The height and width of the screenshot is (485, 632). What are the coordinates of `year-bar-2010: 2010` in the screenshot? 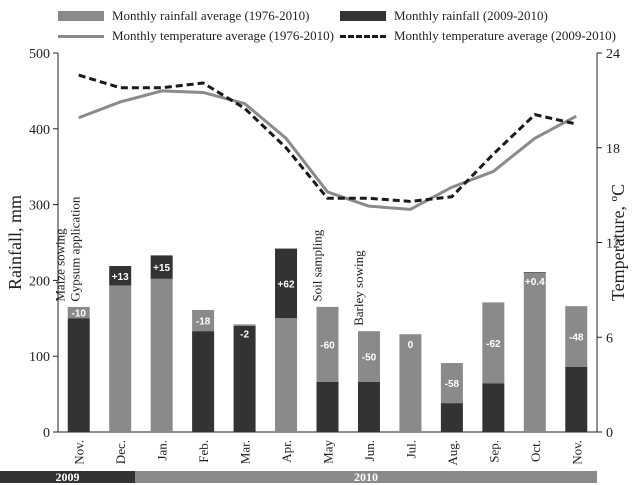 It's located at (366, 477).